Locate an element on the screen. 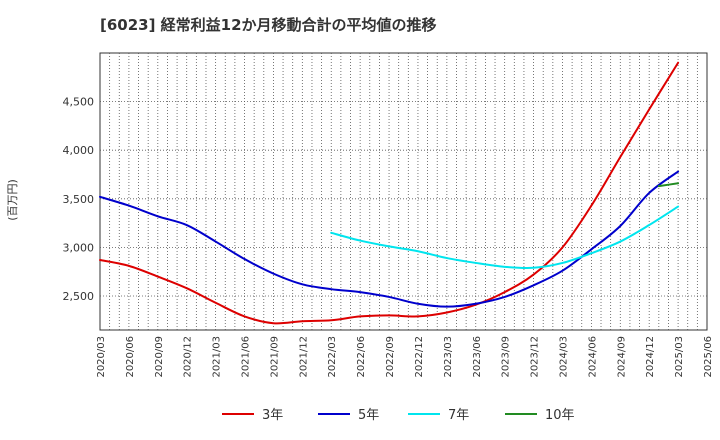 This screenshot has height=440, width=720. x-tick-label: 2023/06 is located at coordinates (477, 357).